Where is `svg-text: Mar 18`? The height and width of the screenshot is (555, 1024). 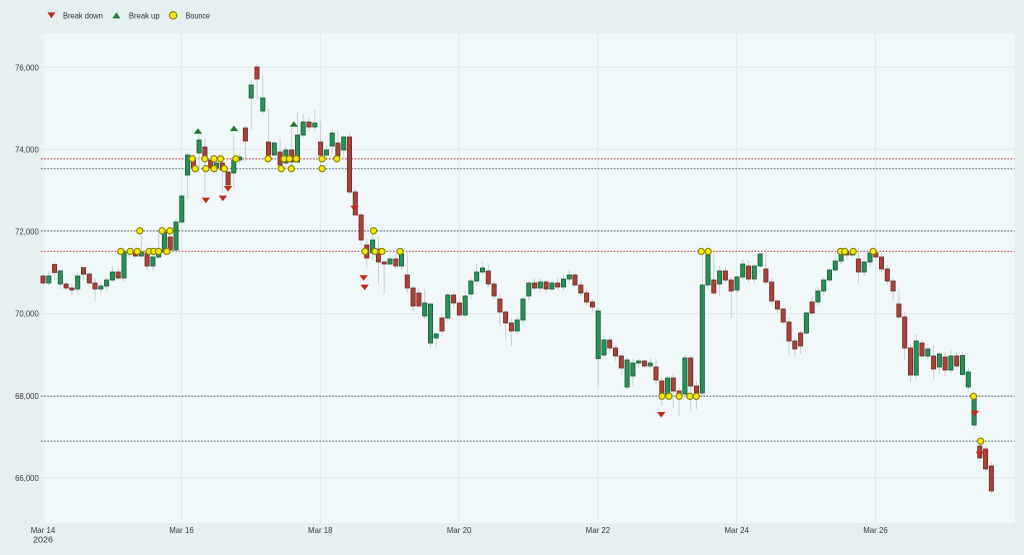
svg-text: Mar 18 is located at coordinates (320, 530).